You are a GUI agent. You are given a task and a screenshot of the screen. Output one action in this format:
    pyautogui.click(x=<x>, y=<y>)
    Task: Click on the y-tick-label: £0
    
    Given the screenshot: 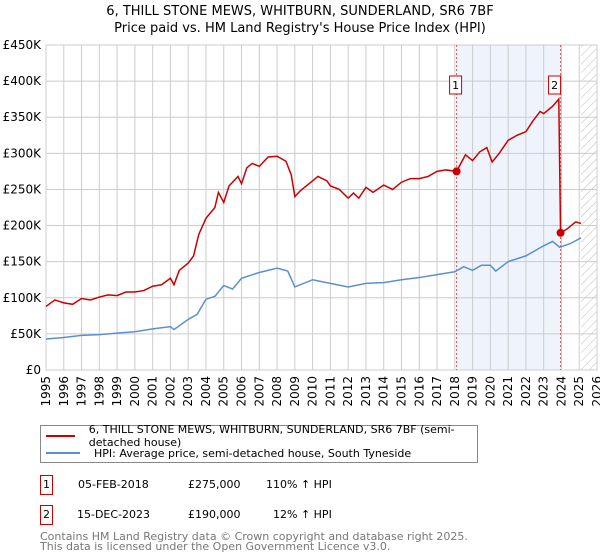 What is the action you would take?
    pyautogui.click(x=33, y=370)
    